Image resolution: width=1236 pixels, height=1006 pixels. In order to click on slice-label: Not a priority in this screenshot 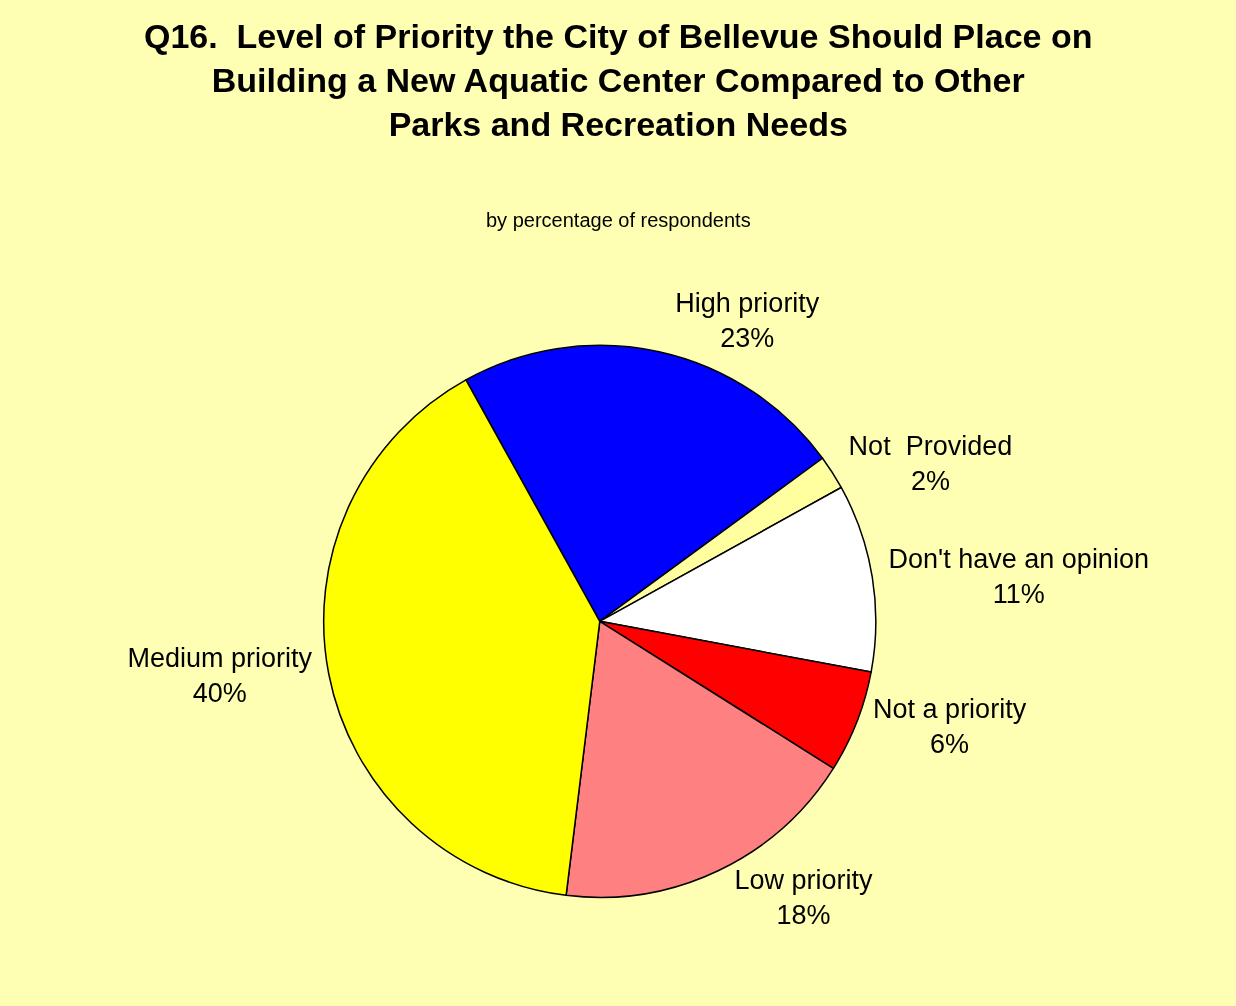, I will do `click(950, 708)`.